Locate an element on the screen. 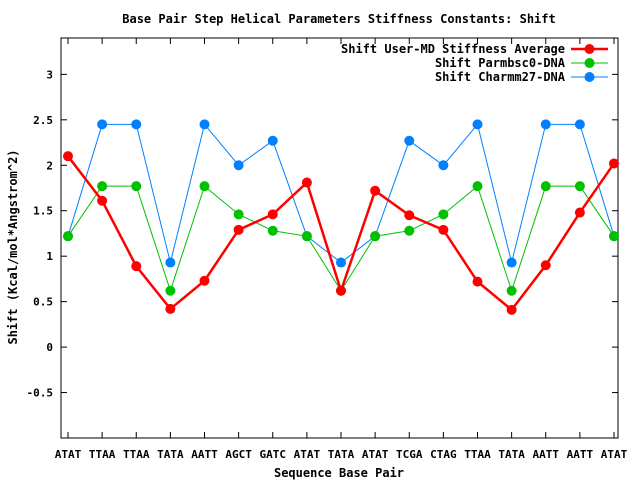  x-tick-label: CTAG is located at coordinates (443, 454).